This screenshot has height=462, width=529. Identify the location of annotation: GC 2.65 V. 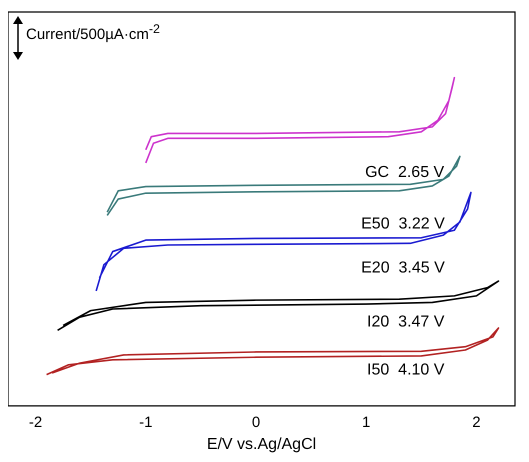
(405, 173).